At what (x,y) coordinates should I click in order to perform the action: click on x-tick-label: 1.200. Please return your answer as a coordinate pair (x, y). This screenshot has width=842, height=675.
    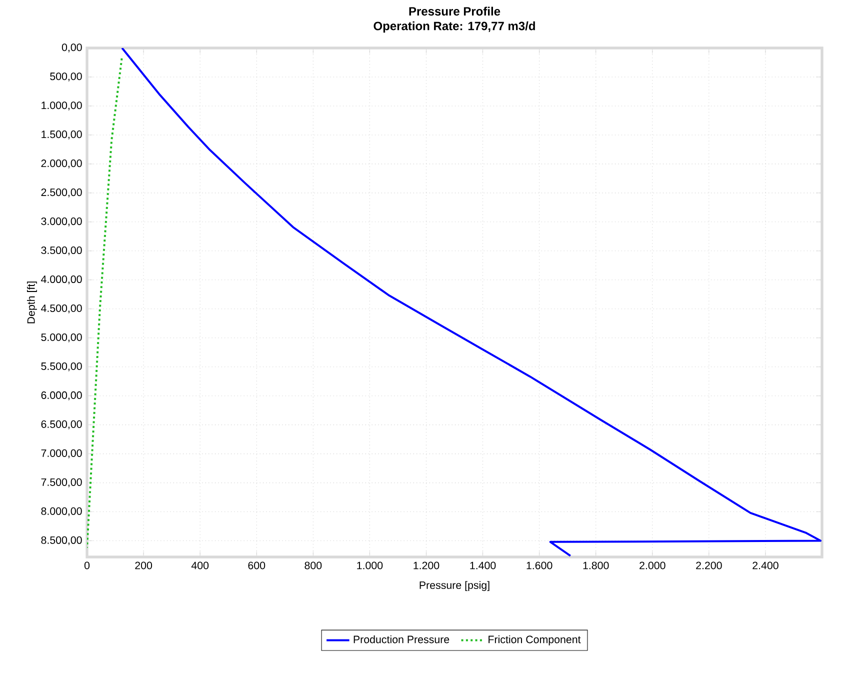
    Looking at the image, I should click on (427, 566).